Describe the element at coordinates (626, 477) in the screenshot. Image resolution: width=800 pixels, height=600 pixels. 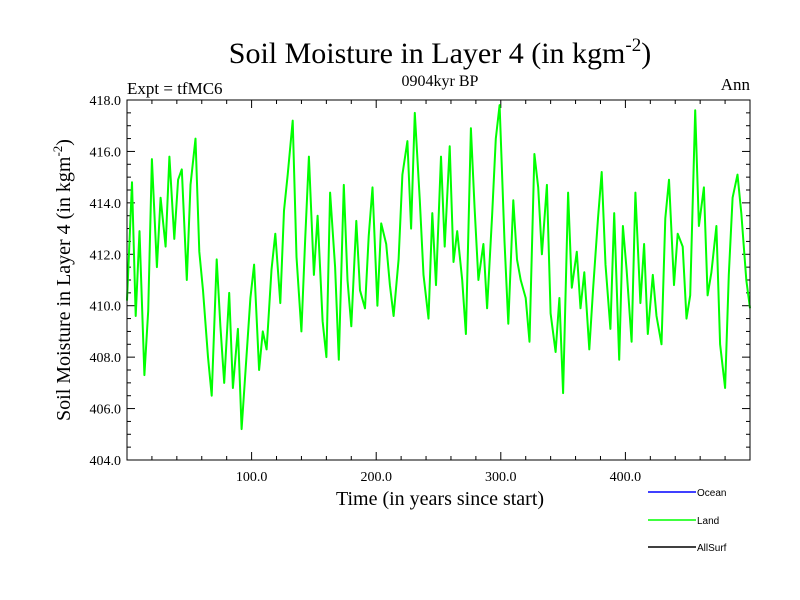
I see `x-tick-label: 400.0` at that location.